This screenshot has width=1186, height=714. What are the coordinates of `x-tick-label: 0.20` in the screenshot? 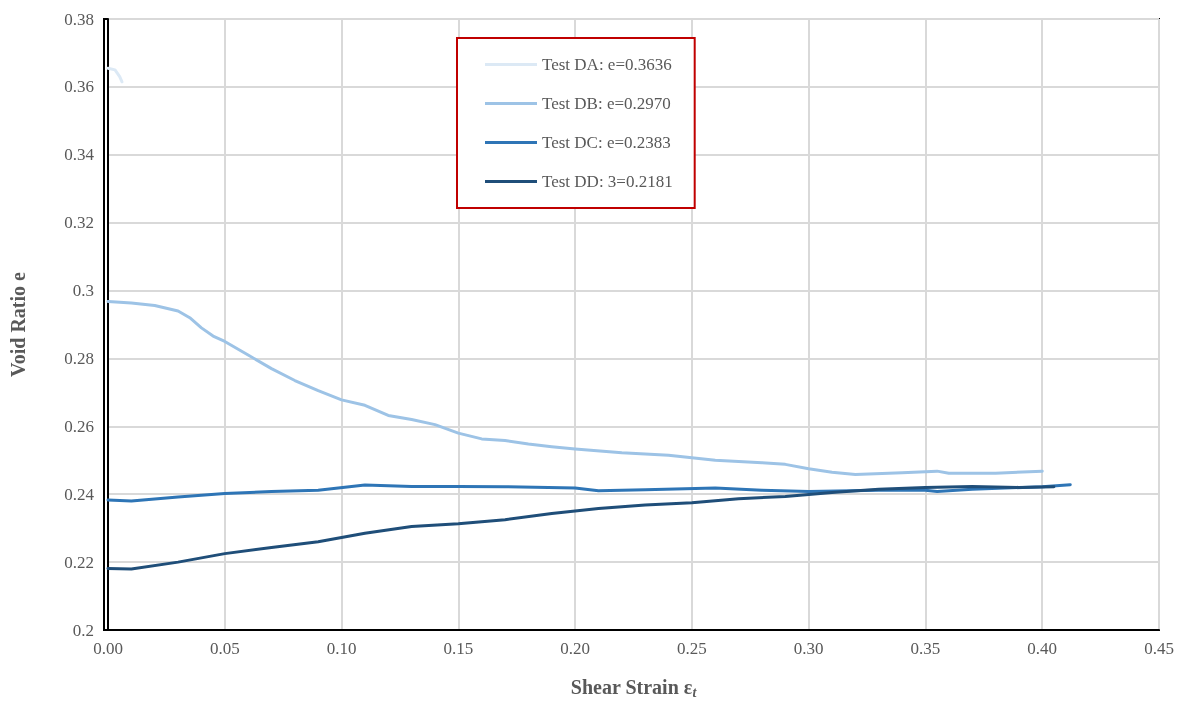 It's located at (575, 648).